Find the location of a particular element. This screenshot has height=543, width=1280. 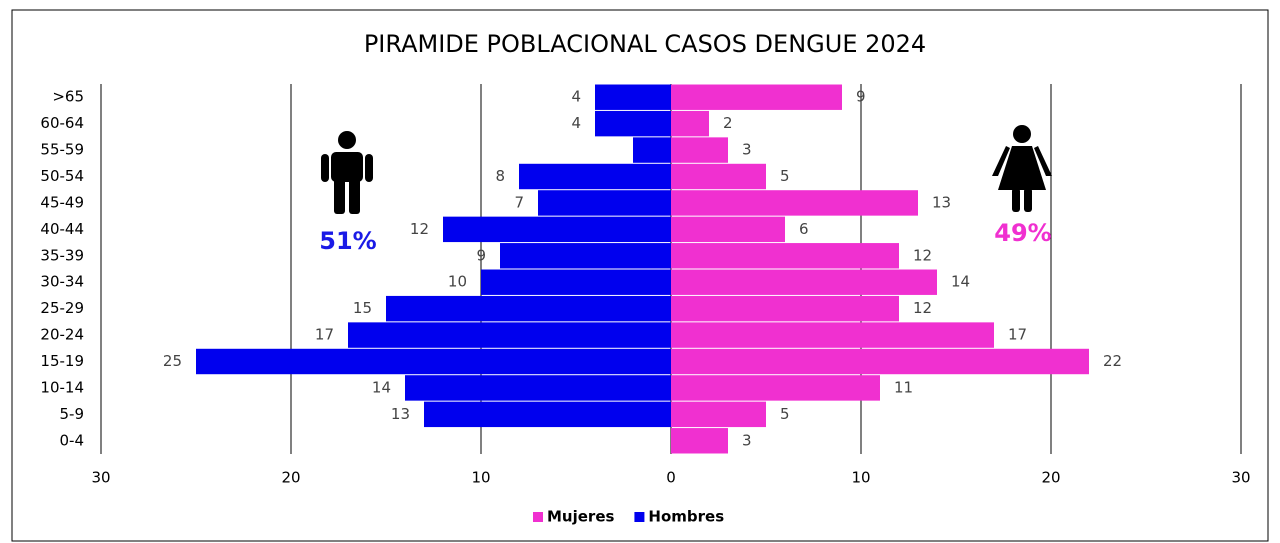

data-label: 7 is located at coordinates (519, 202).